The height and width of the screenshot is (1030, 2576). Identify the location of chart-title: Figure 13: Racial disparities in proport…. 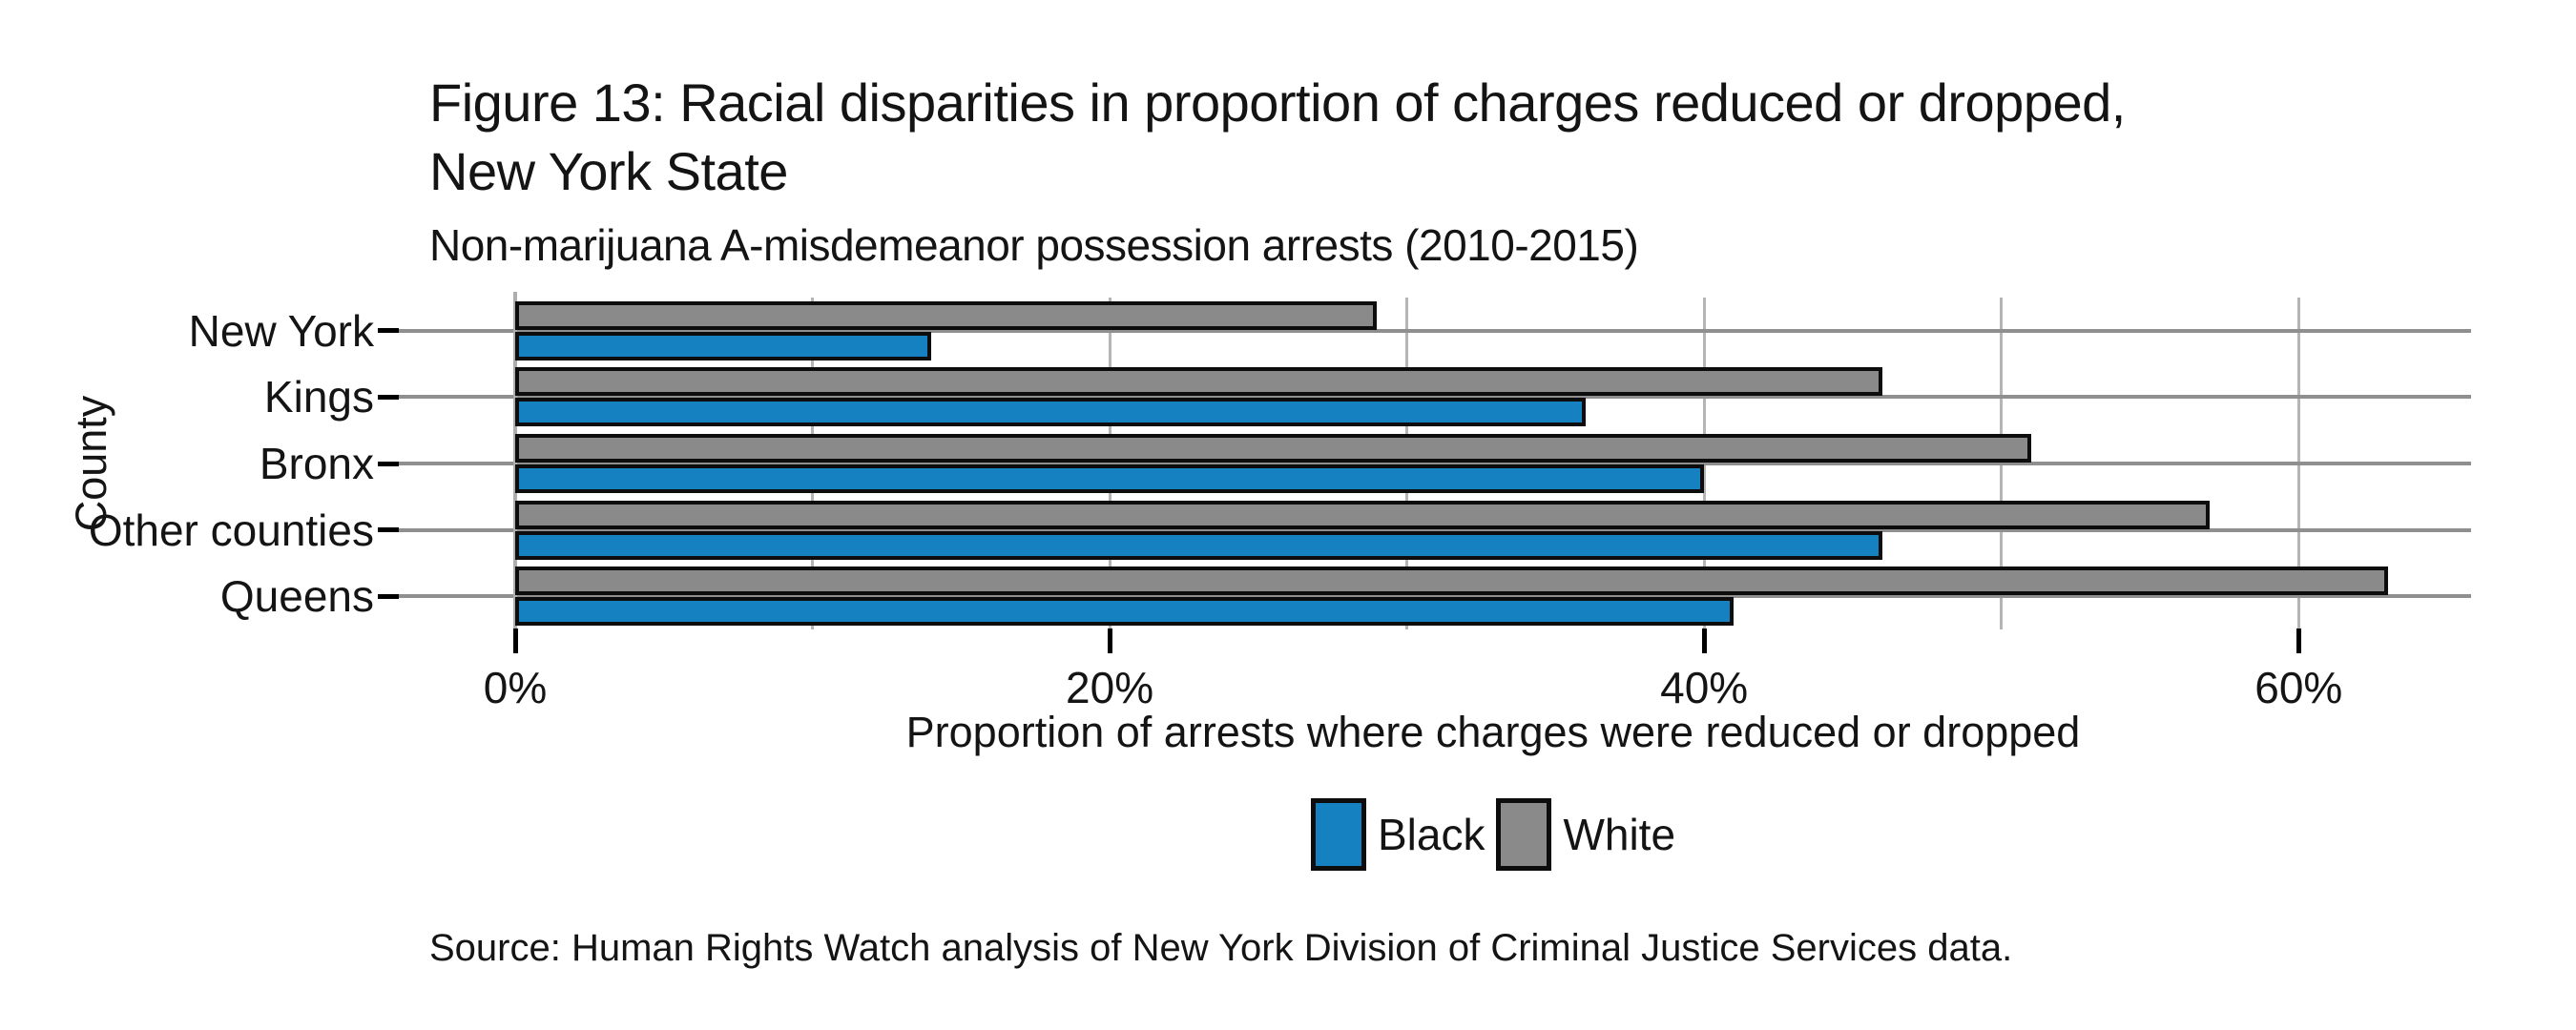
(1277, 137).